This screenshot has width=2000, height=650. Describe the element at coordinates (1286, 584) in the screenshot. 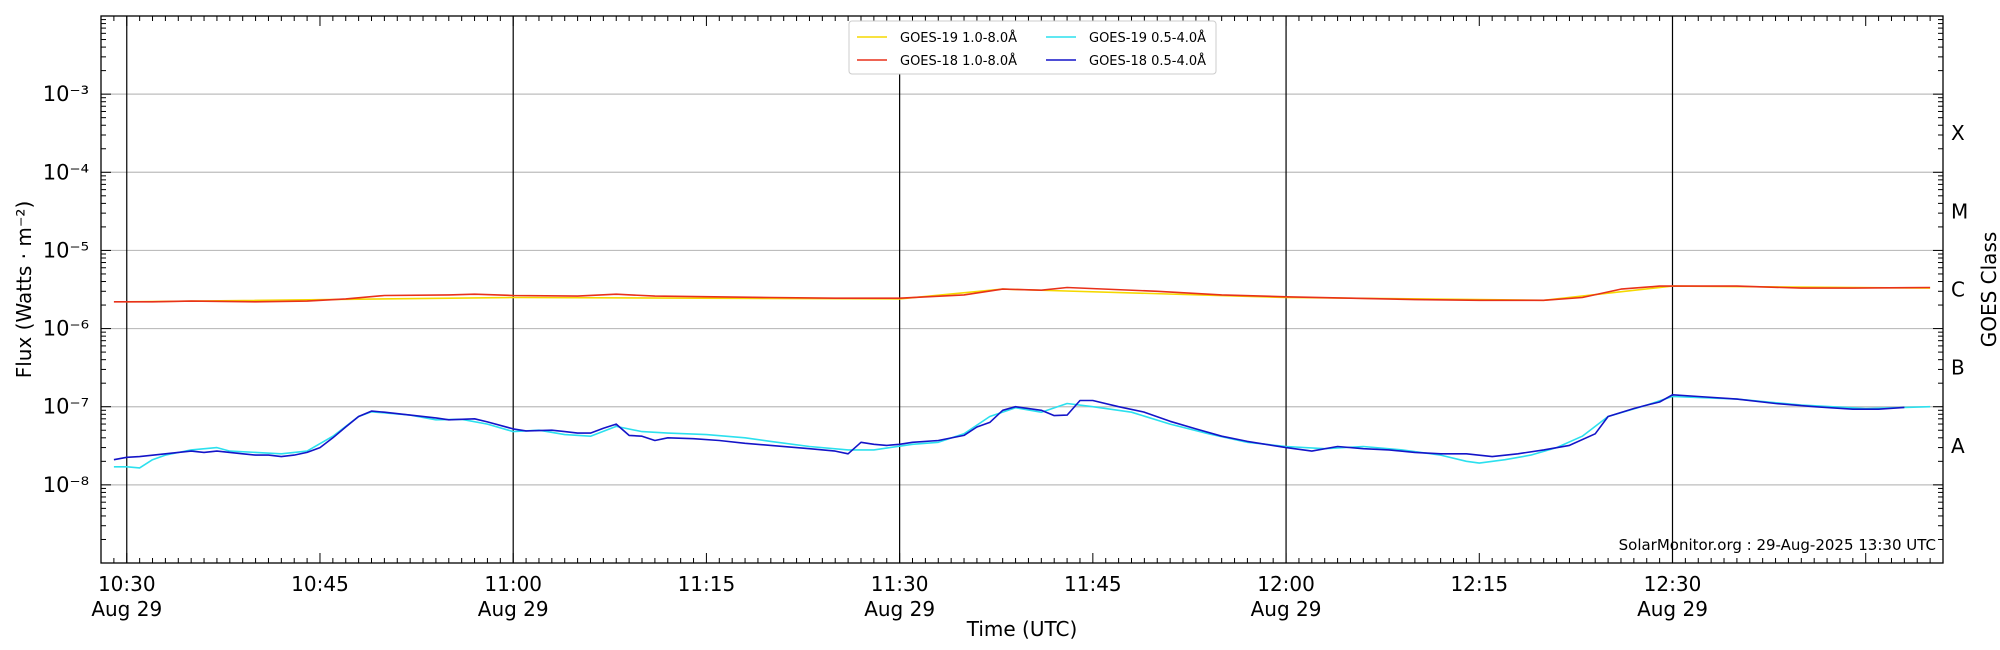

I see `x-tick-label: 12:00` at that location.